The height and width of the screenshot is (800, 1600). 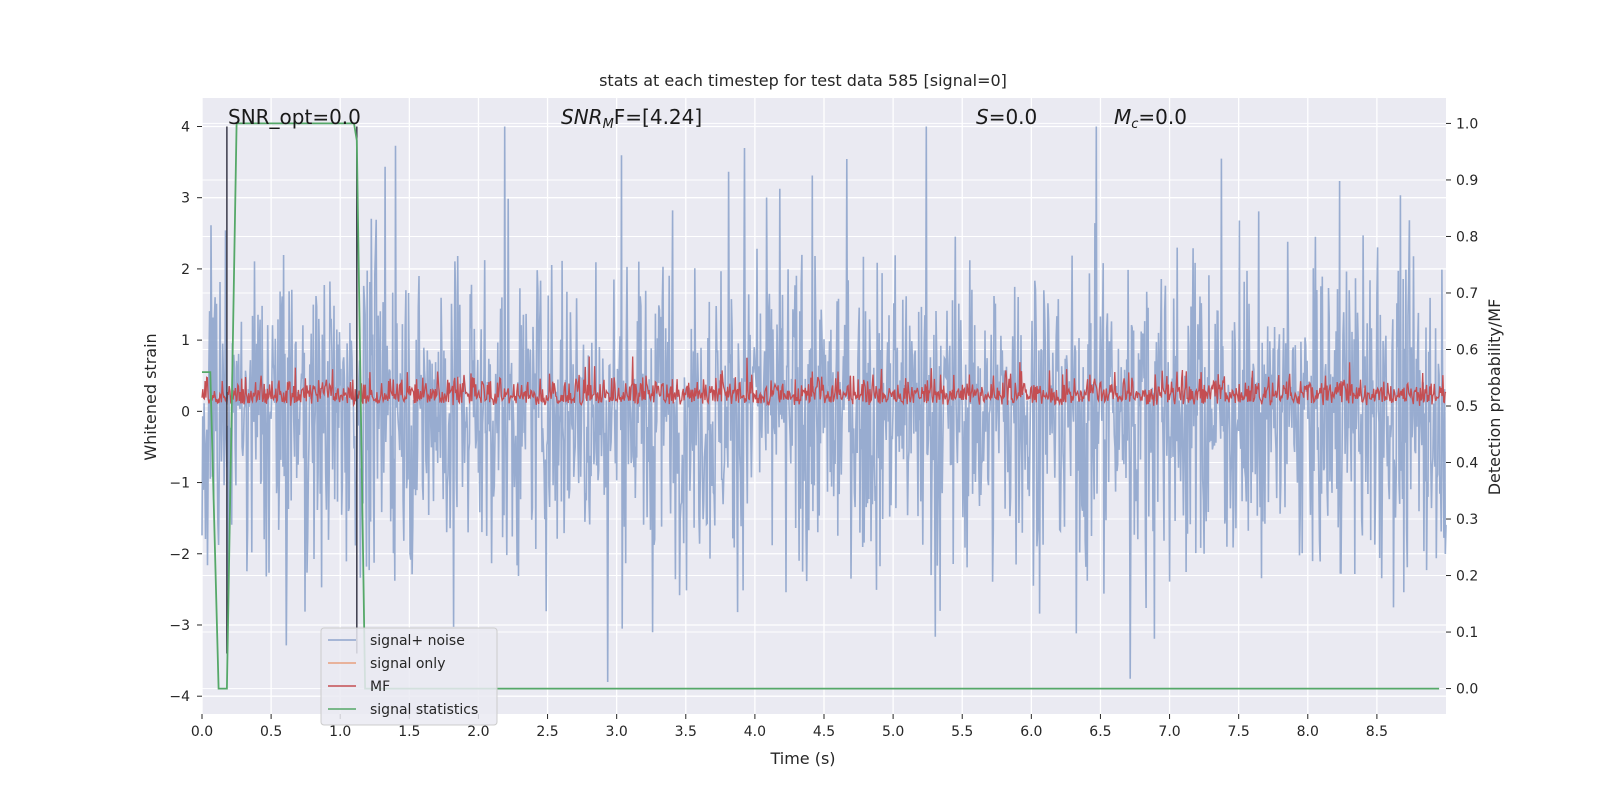 What do you see at coordinates (1377, 732) in the screenshot?
I see `x-tick-17: 8.5` at bounding box center [1377, 732].